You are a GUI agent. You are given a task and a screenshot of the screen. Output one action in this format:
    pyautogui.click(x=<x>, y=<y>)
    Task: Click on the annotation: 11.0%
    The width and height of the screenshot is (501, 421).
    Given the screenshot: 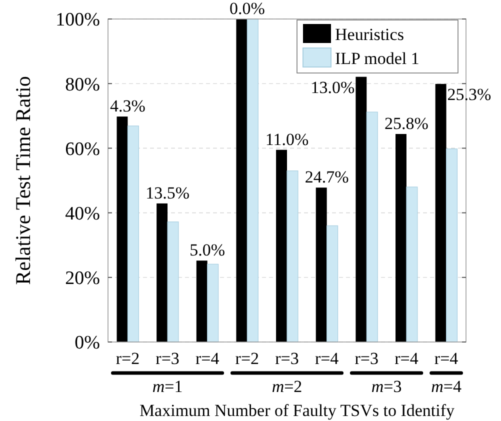 What is the action you would take?
    pyautogui.click(x=287, y=139)
    